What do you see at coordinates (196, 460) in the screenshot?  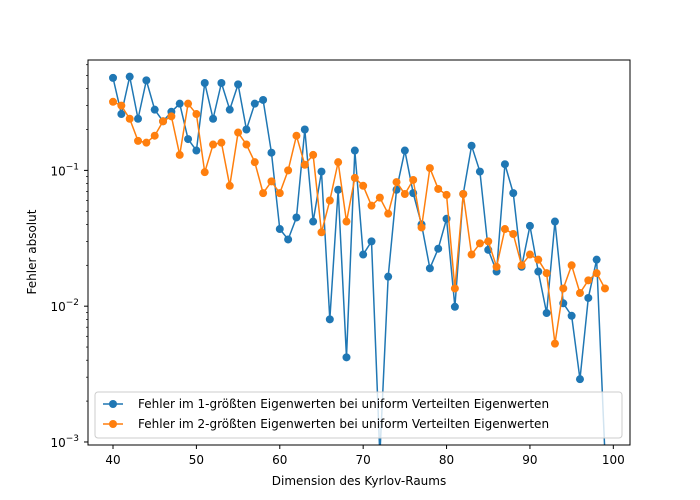 I see `x-tick-label-50: 50` at bounding box center [196, 460].